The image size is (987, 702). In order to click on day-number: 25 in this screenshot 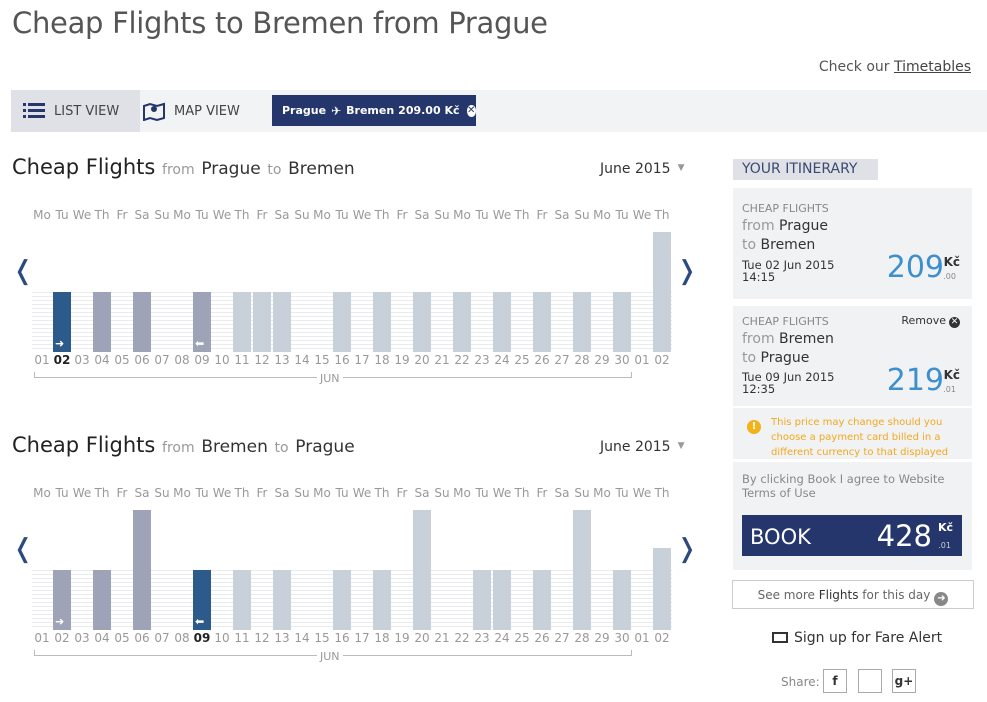, I will do `click(522, 360)`.